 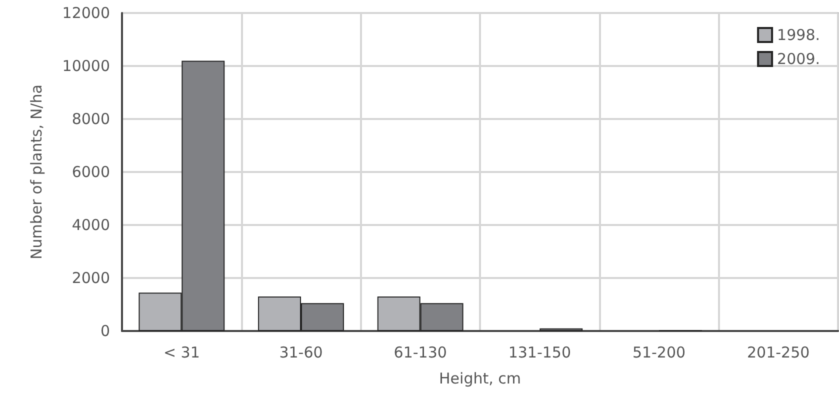 I want to click on y-axis-title: Number of plants, N/ha, so click(x=37, y=172).